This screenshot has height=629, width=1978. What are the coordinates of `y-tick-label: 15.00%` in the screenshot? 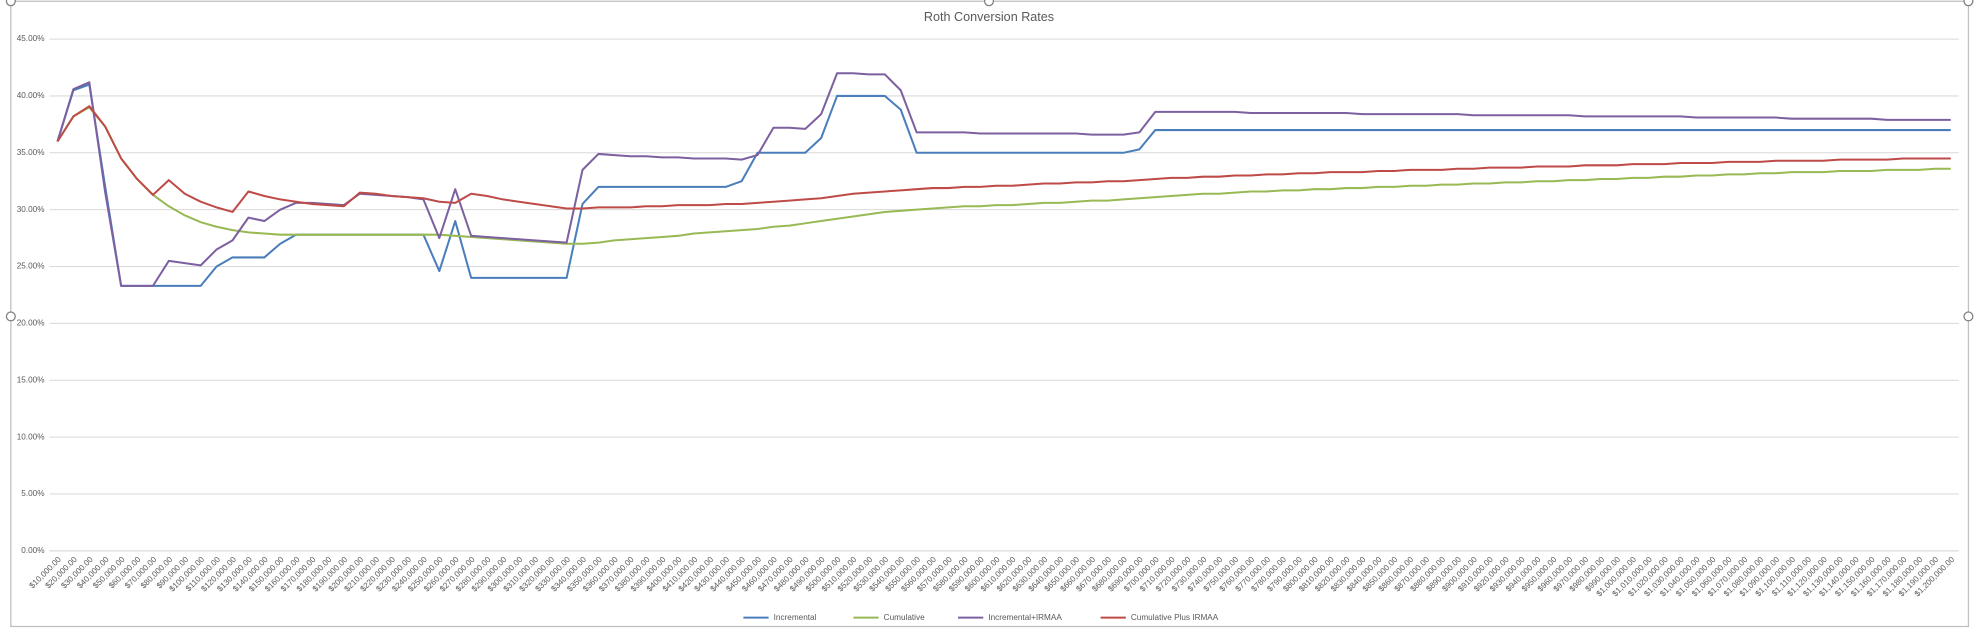 It's located at (31, 379).